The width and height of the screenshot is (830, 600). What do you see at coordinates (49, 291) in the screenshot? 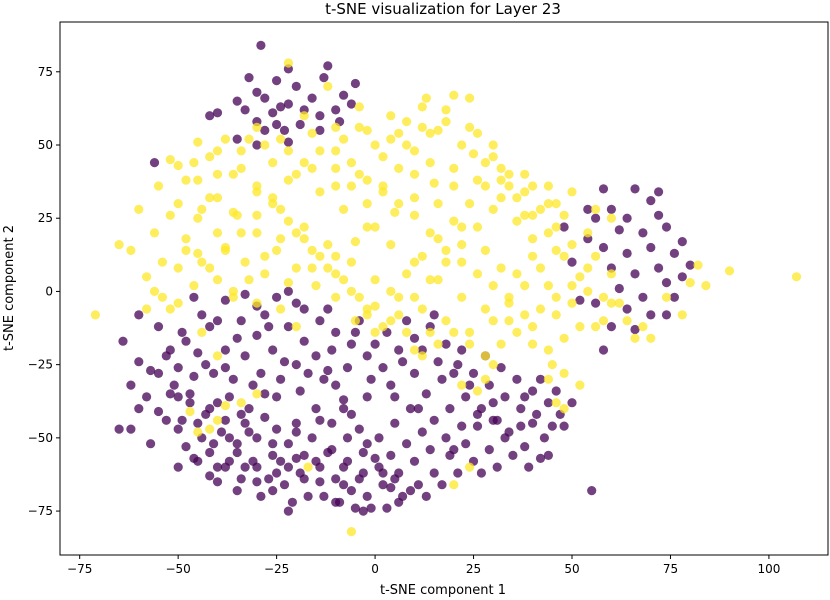
I see `y-tick-label: 0` at bounding box center [49, 291].